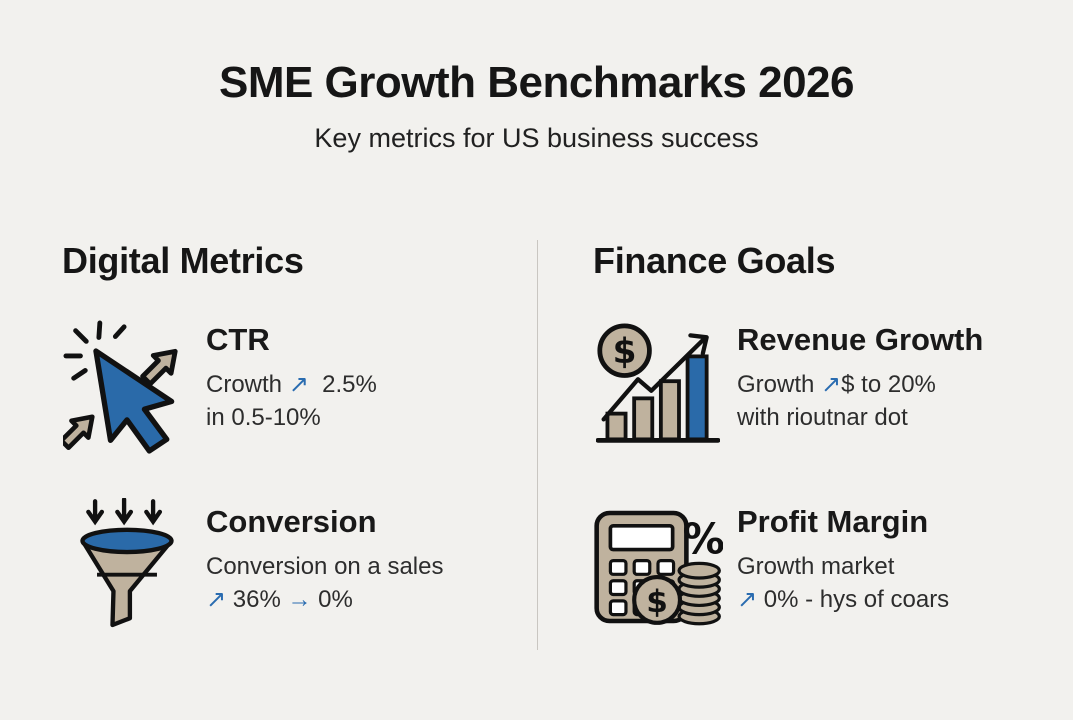 Image resolution: width=1073 pixels, height=720 pixels. Describe the element at coordinates (658, 567) in the screenshot. I see `calculator-coins-icon: % $` at that location.